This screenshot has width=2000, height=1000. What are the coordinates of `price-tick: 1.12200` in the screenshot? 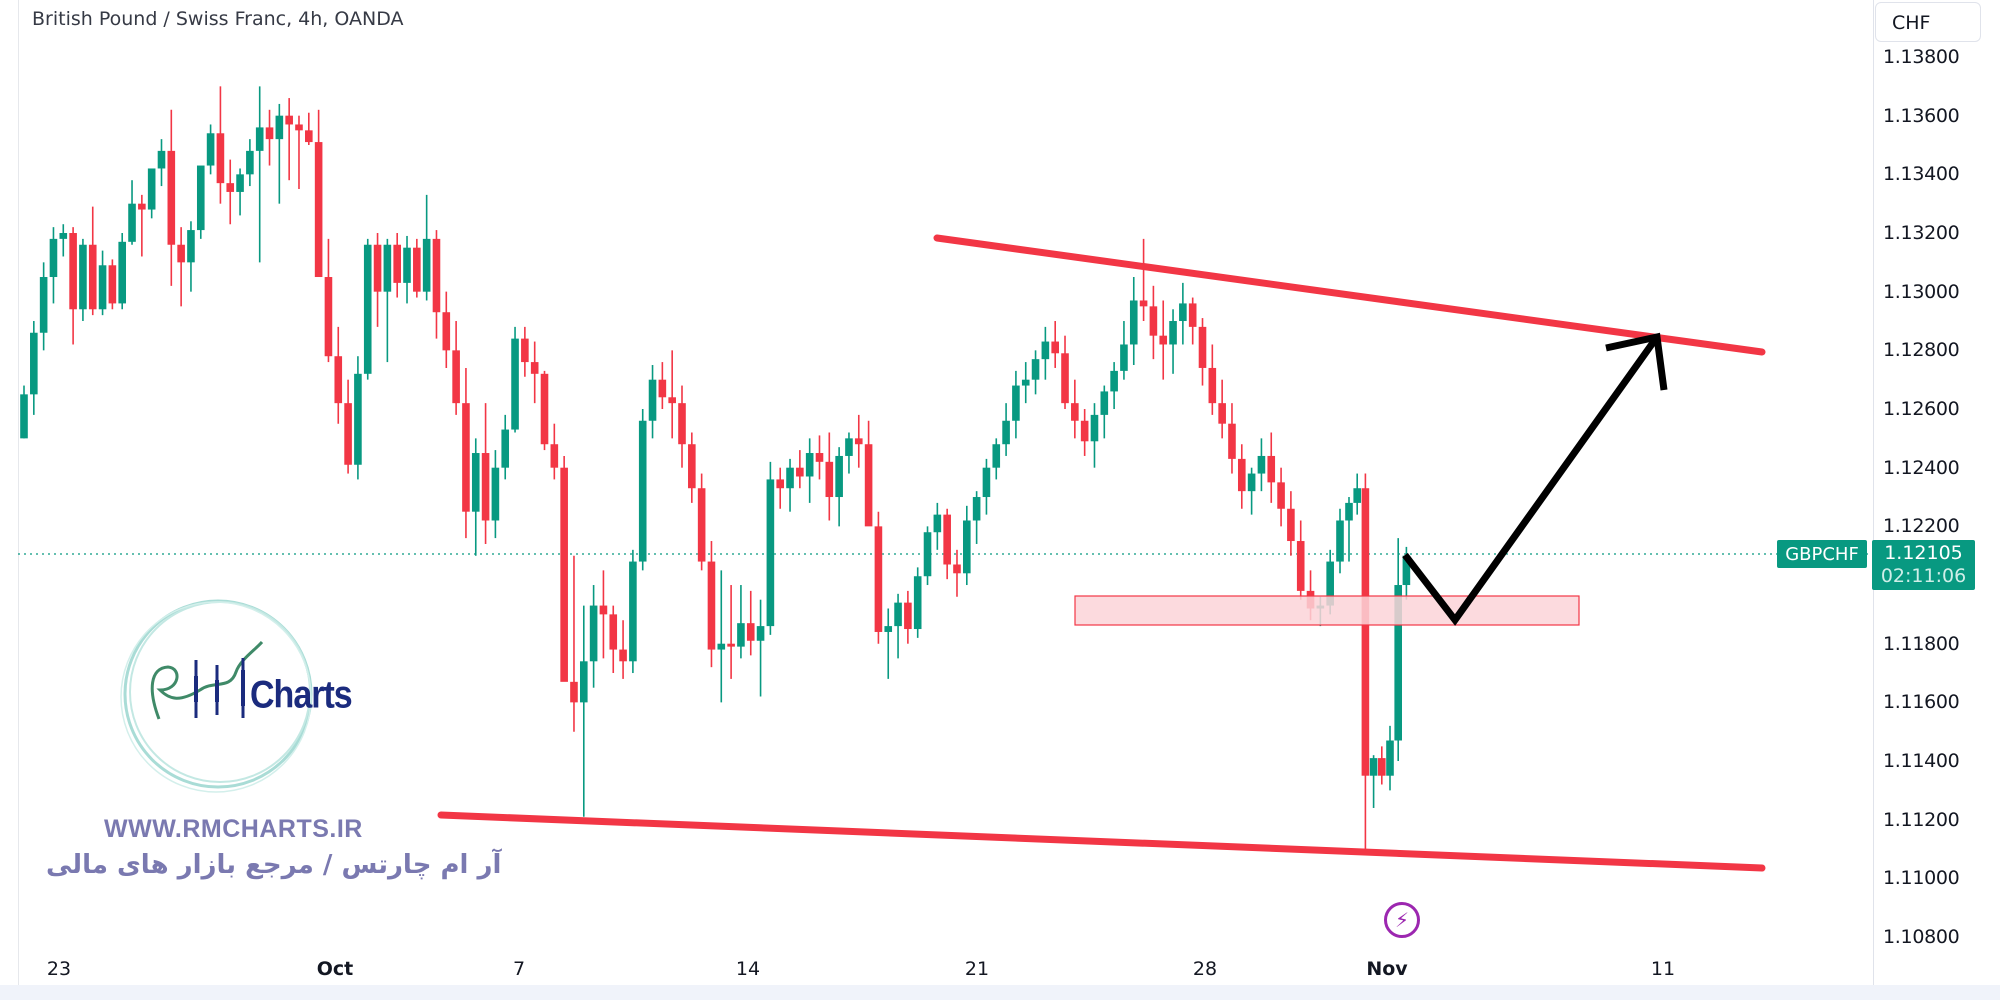 It's located at (1921, 526).